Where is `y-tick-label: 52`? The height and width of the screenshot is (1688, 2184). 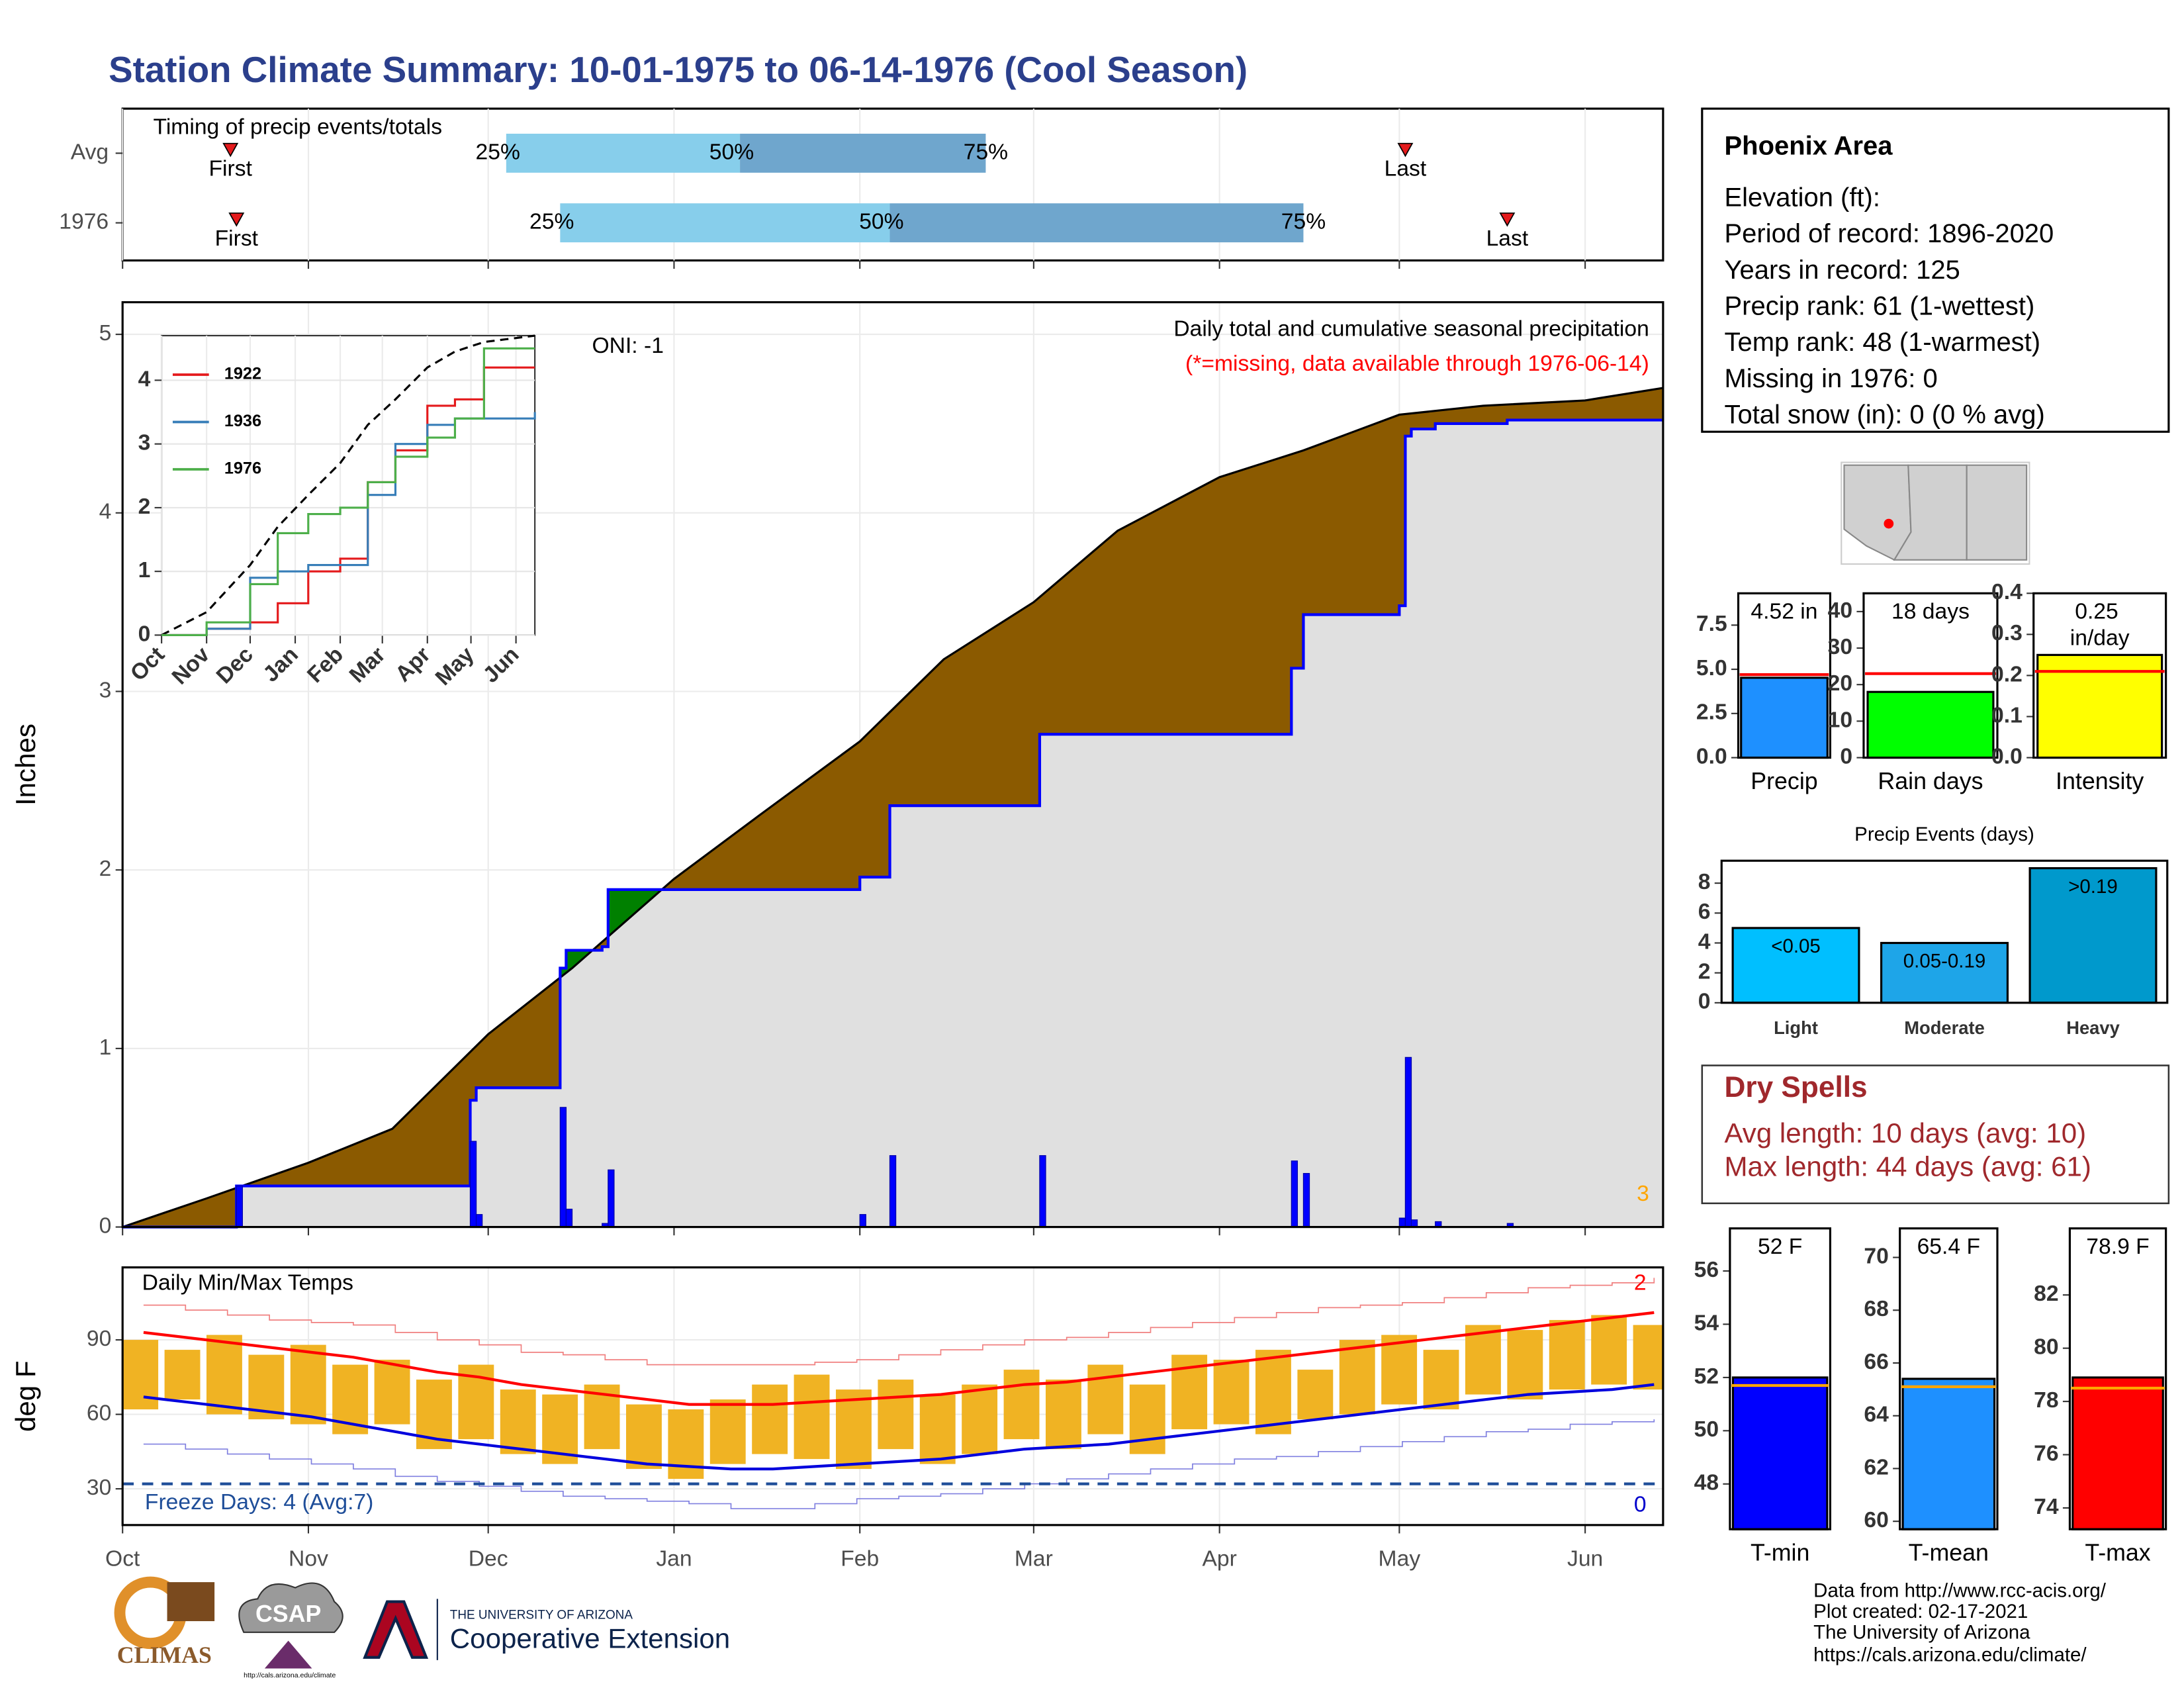 y-tick-label: 52 is located at coordinates (1706, 1376).